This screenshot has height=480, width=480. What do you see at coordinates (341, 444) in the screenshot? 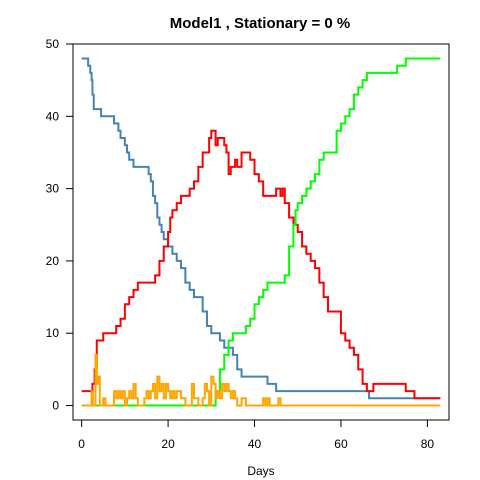
I see `x-tick-label: 60` at bounding box center [341, 444].